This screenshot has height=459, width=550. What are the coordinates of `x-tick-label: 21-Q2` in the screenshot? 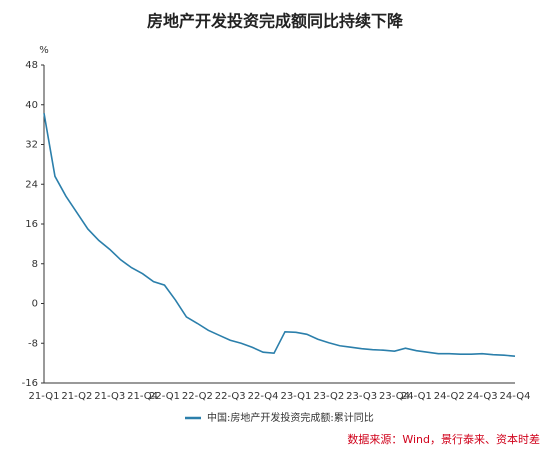 It's located at (76, 396).